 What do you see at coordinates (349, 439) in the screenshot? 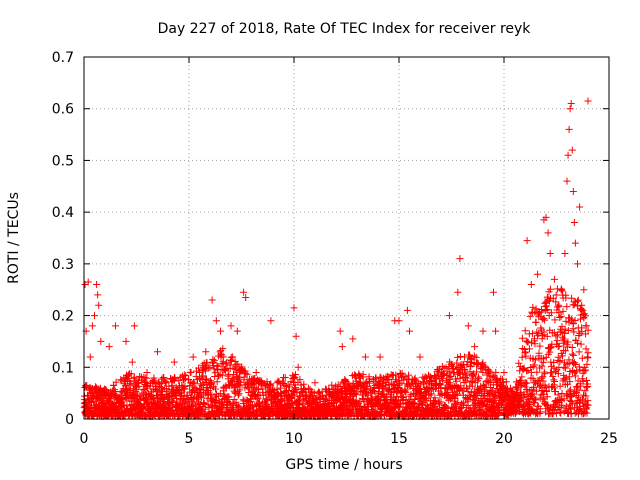
I see `x-tick-labels: 0 5 10 15 20 25` at bounding box center [349, 439].